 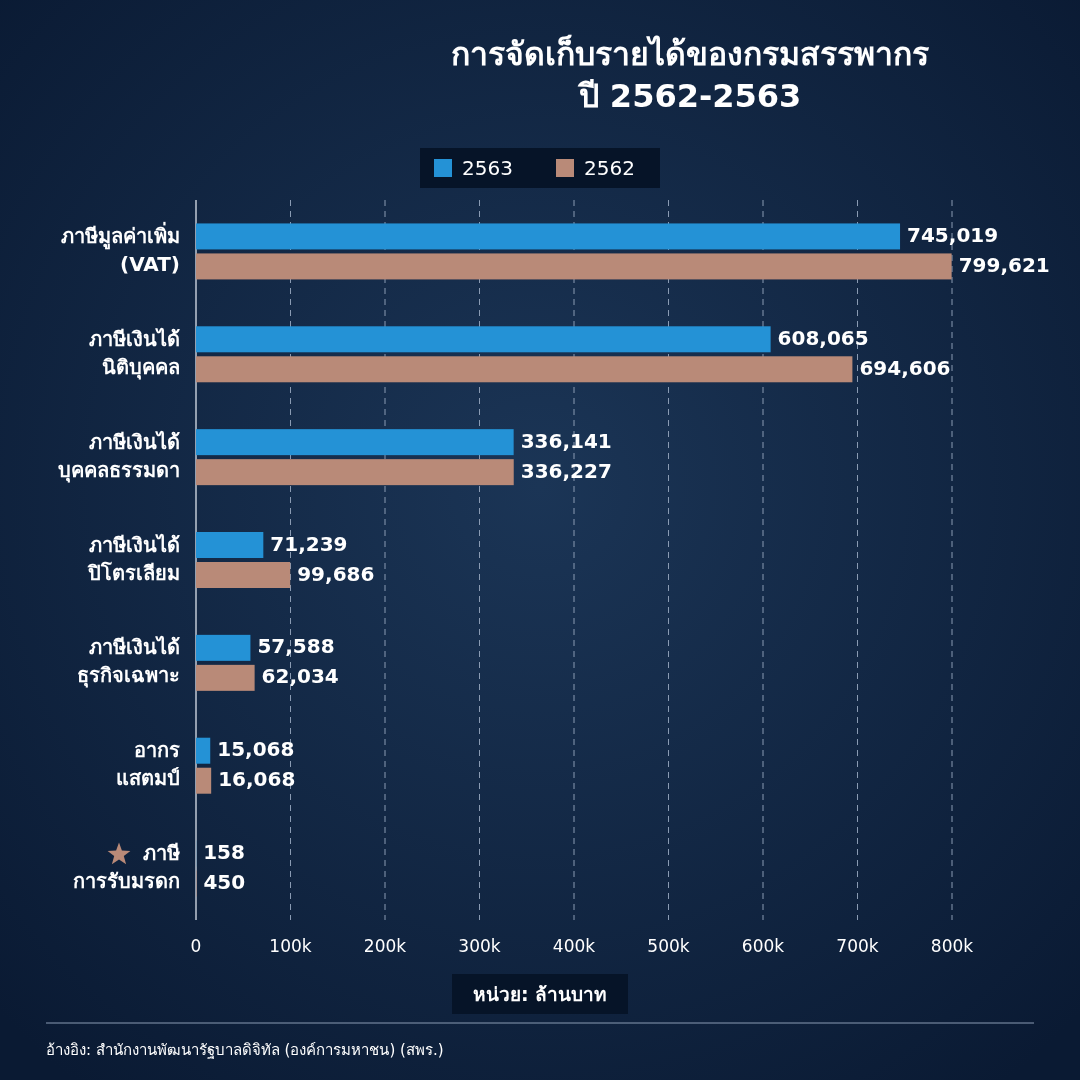 I want to click on x-tick-label: 300k, so click(x=479, y=946).